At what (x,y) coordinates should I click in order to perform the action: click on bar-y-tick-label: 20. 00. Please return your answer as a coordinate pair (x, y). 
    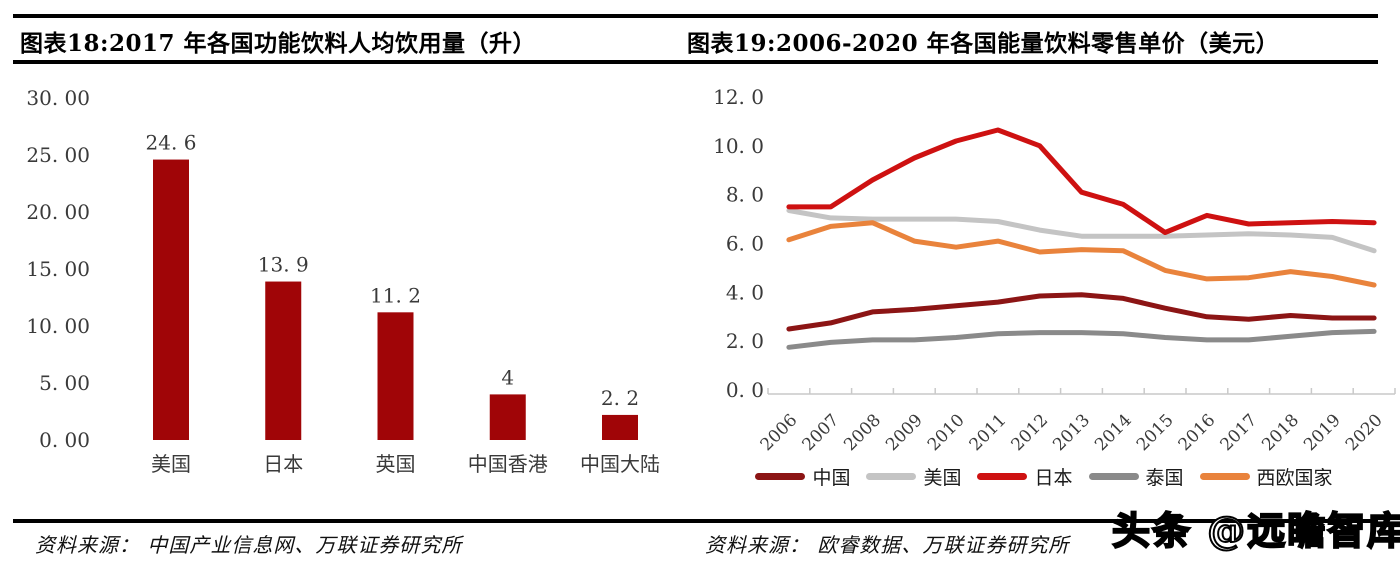
    Looking at the image, I should click on (58, 212).